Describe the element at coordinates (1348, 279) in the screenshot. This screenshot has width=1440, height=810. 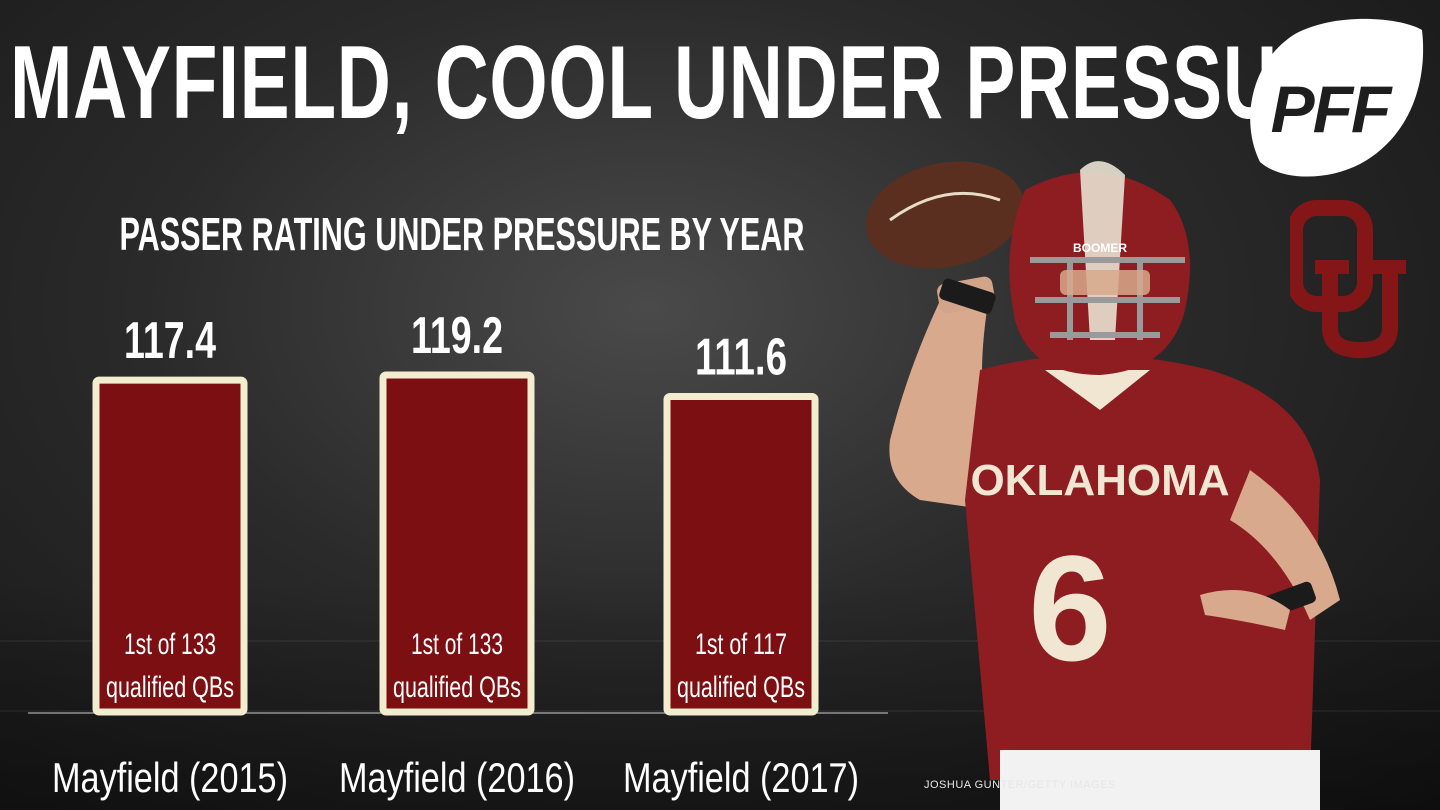
I see `ou-logo` at that location.